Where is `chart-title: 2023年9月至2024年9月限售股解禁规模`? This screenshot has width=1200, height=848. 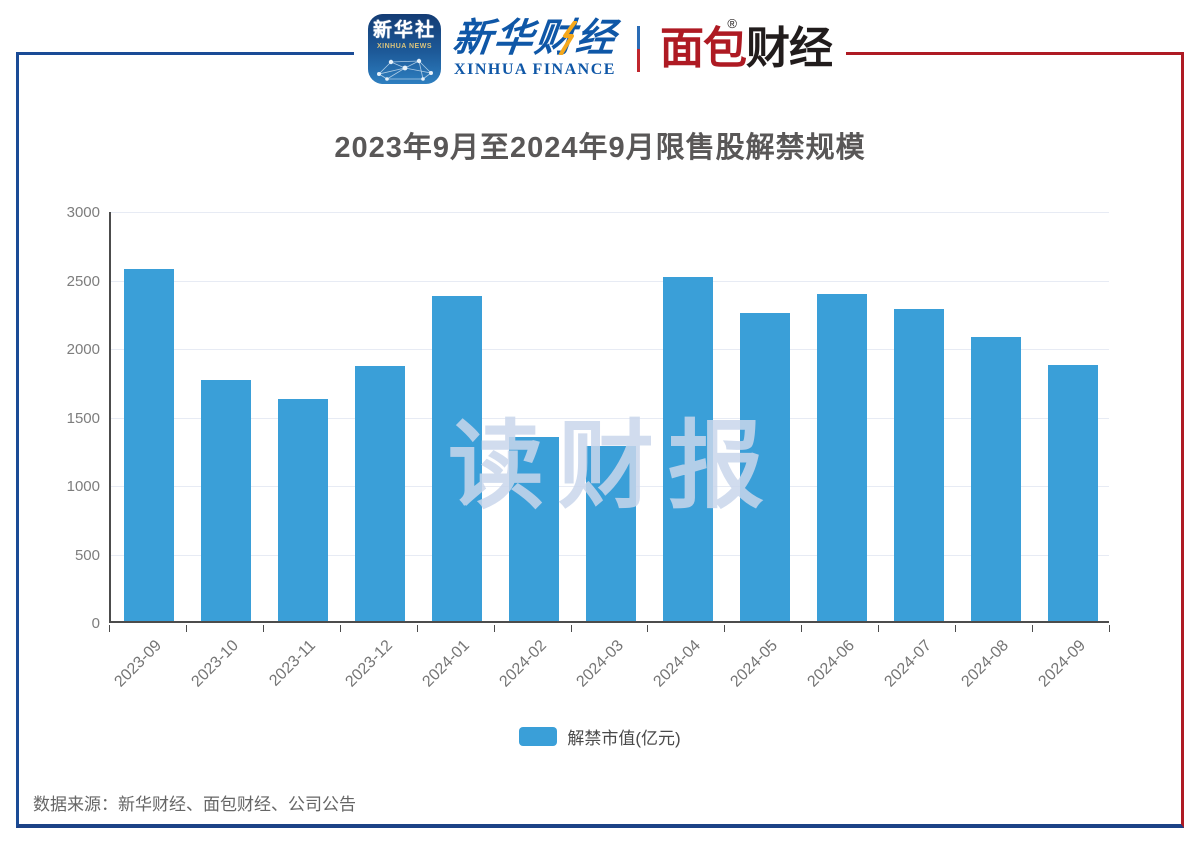
chart-title: 2023年9月至2024年9月限售股解禁规模 is located at coordinates (600, 148).